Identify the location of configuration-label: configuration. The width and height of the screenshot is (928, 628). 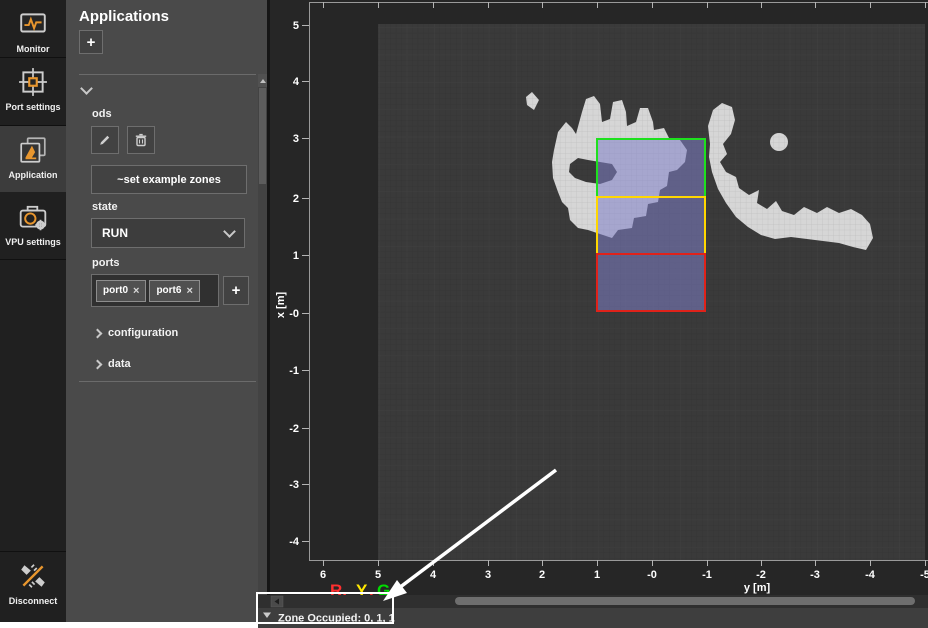
(143, 333).